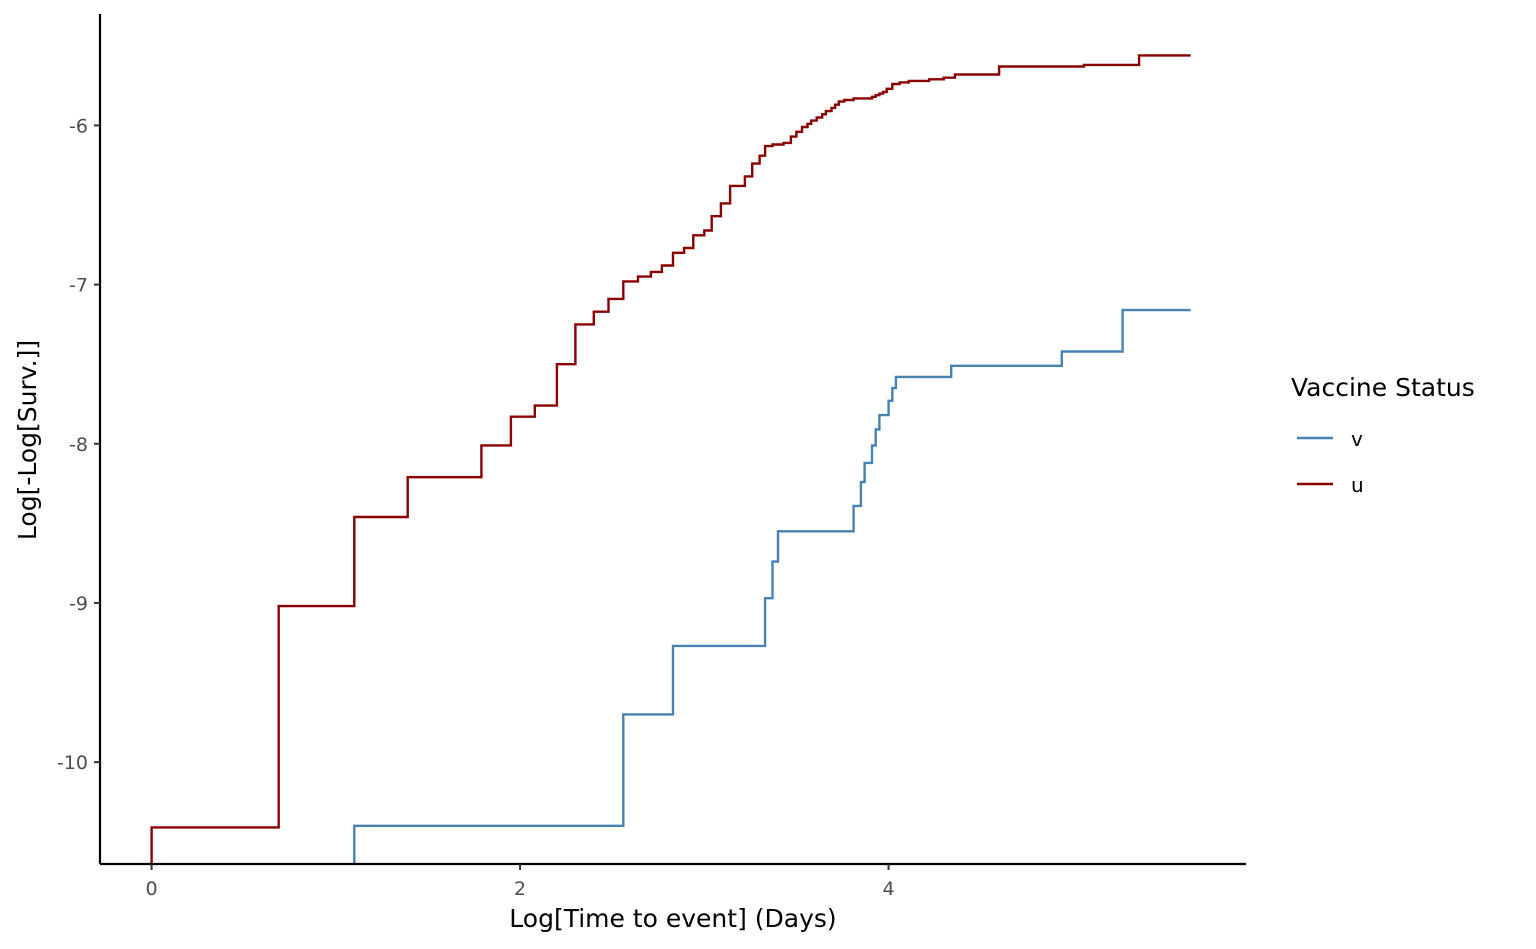 The image size is (1536, 949). What do you see at coordinates (152, 889) in the screenshot?
I see `x-tick-label: 0` at bounding box center [152, 889].